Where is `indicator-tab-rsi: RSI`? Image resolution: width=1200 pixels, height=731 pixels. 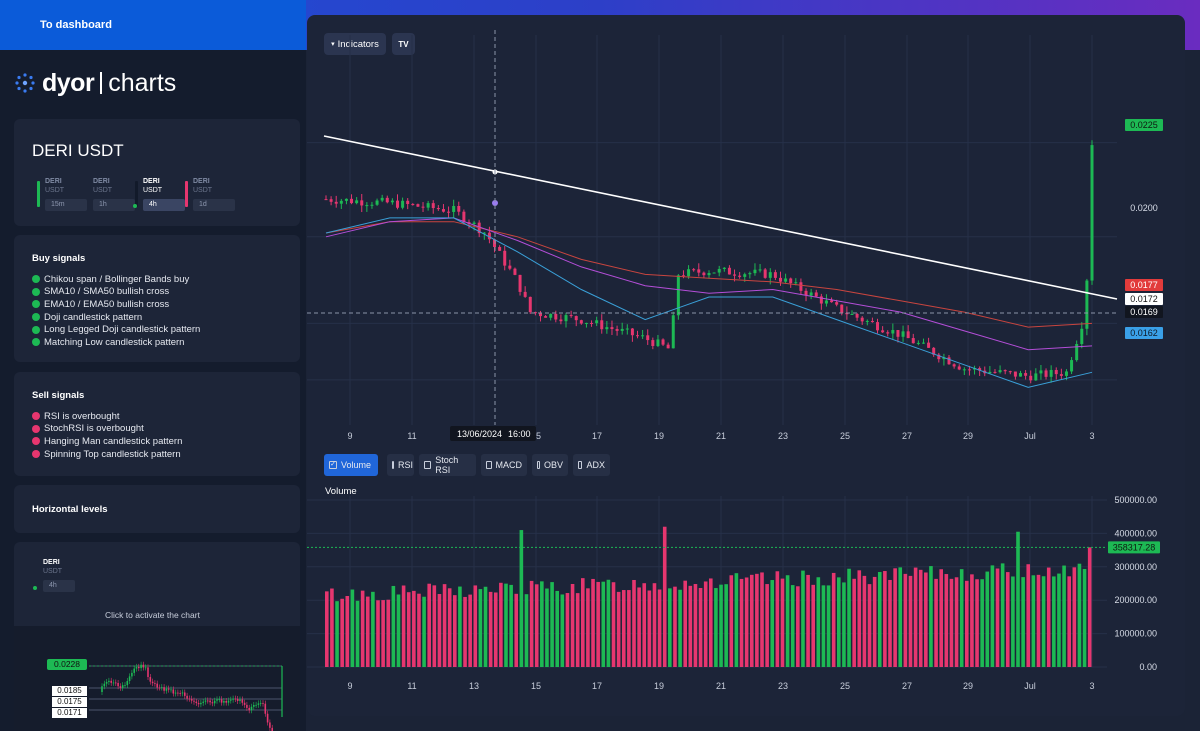 indicator-tab-rsi: RSI is located at coordinates (400, 465).